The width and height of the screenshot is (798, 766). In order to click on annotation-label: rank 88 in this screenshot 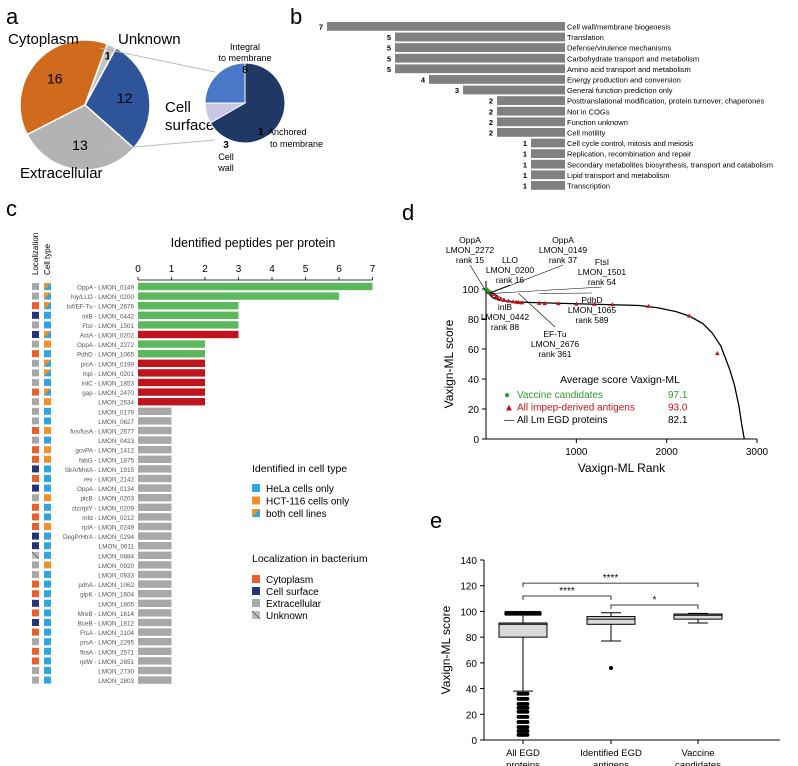, I will do `click(505, 327)`.